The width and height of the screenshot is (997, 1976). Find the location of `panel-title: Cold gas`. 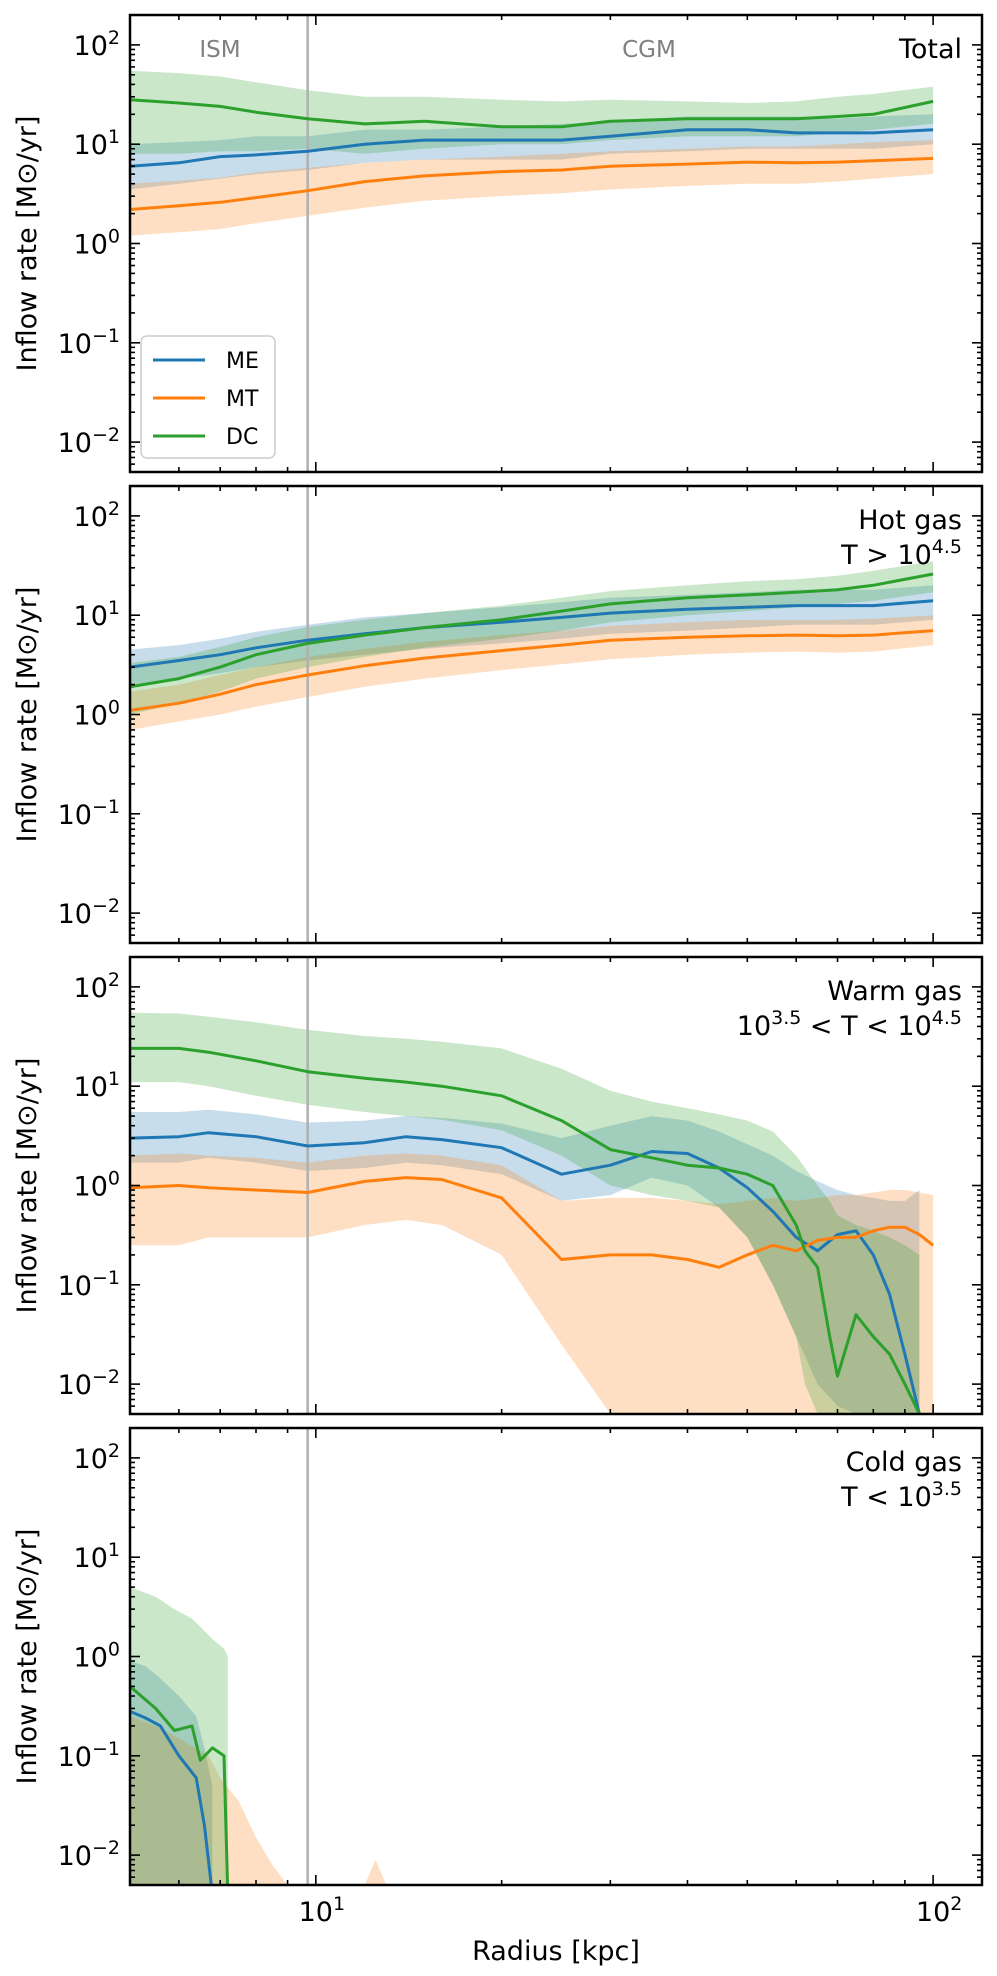

panel-title: Cold gas is located at coordinates (904, 1462).